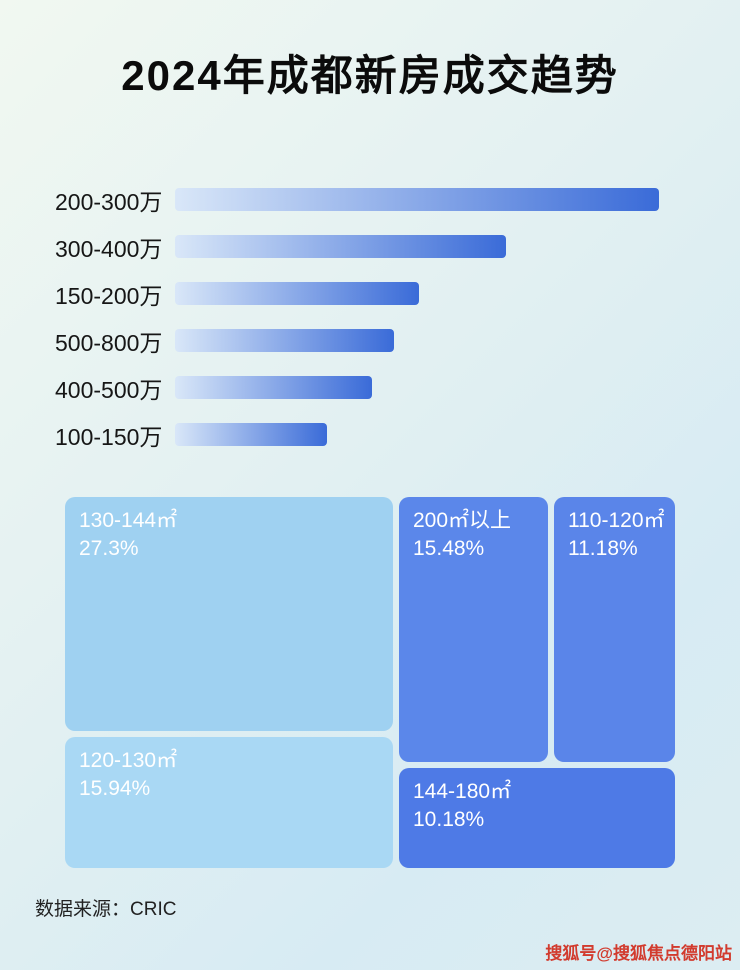  I want to click on treemap-block-label: 120-130㎡, so click(128, 760).